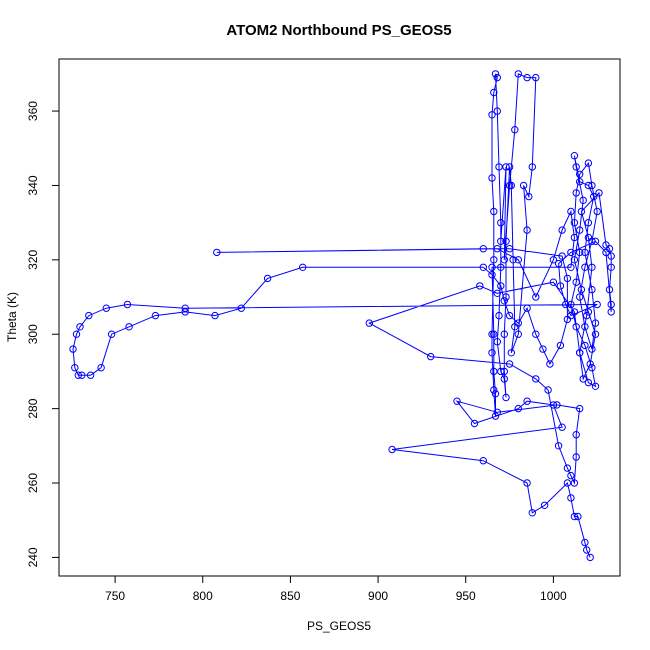 This screenshot has width=650, height=650. What do you see at coordinates (33, 111) in the screenshot?
I see `y-tick-label: 360` at bounding box center [33, 111].